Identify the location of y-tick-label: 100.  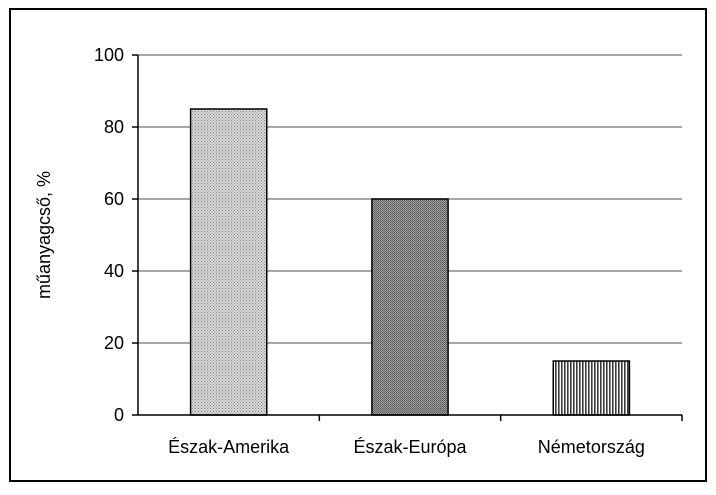
(109, 55).